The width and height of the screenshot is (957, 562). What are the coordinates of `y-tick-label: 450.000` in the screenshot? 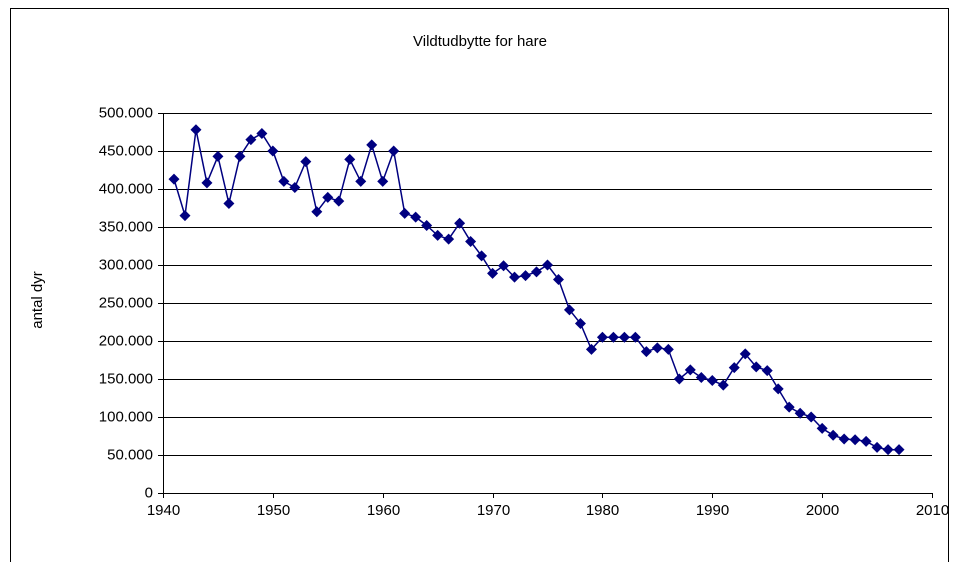 It's located at (126, 150).